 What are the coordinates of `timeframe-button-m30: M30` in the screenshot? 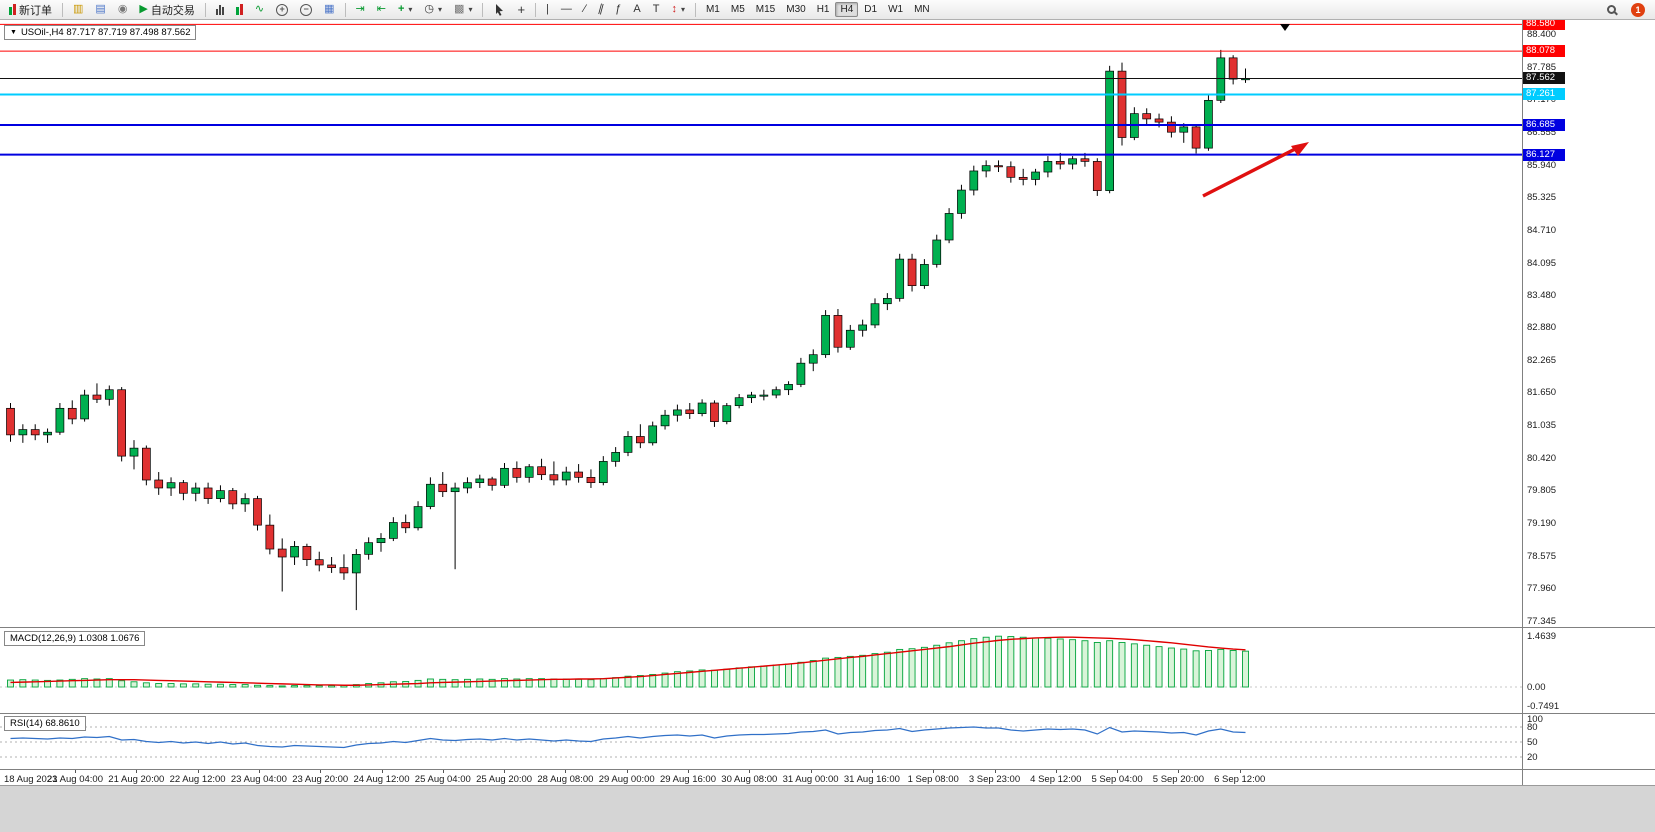 It's located at (796, 9).